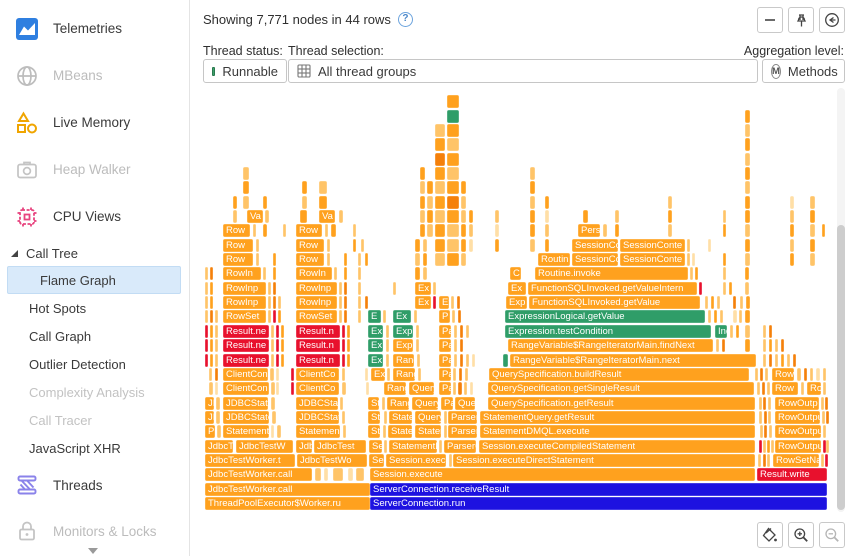  What do you see at coordinates (94, 531) in the screenshot?
I see `sidebar-item-monitors-locks: Monitors & Locks` at bounding box center [94, 531].